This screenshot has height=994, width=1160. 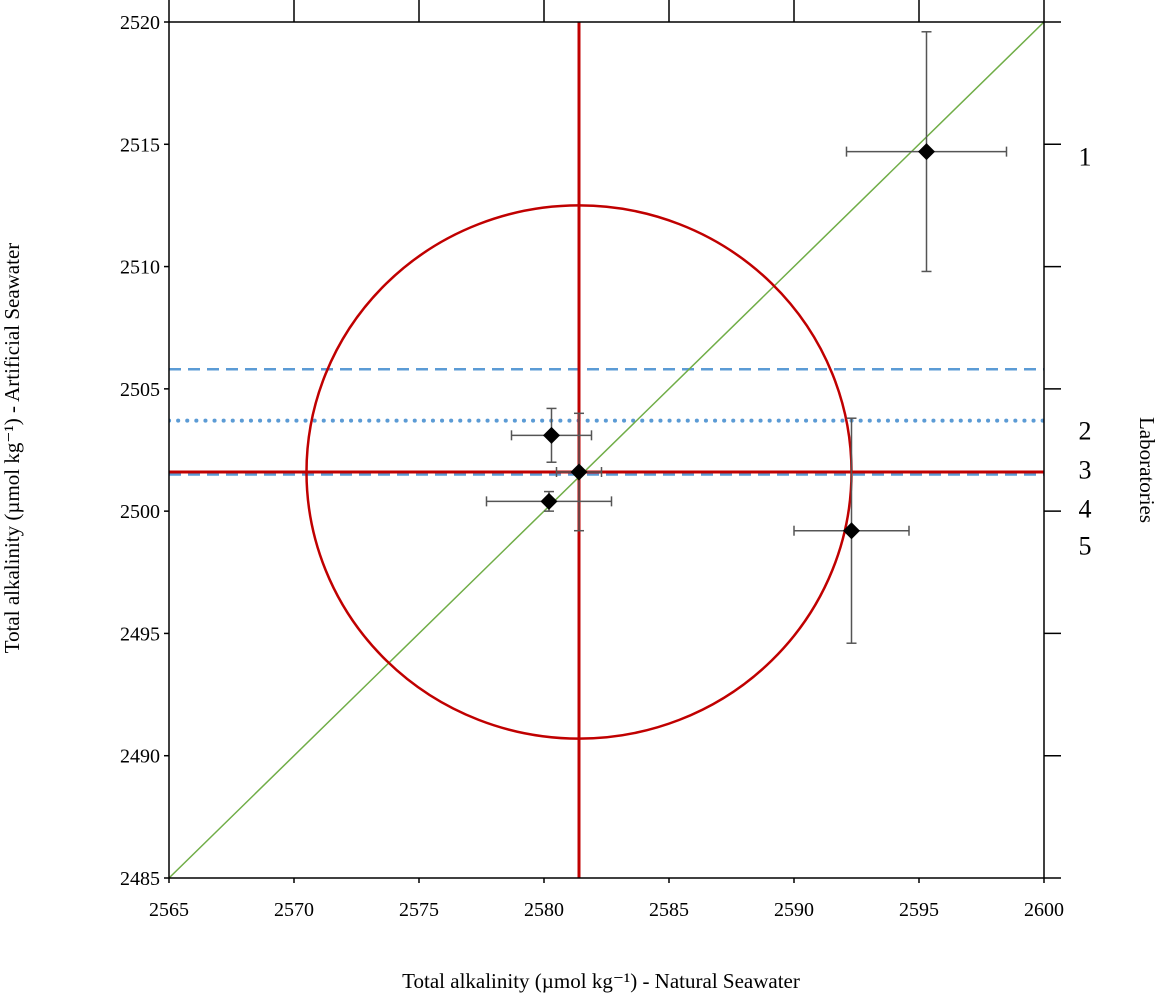 What do you see at coordinates (169, 910) in the screenshot?
I see `x-tick-label: 2565` at bounding box center [169, 910].